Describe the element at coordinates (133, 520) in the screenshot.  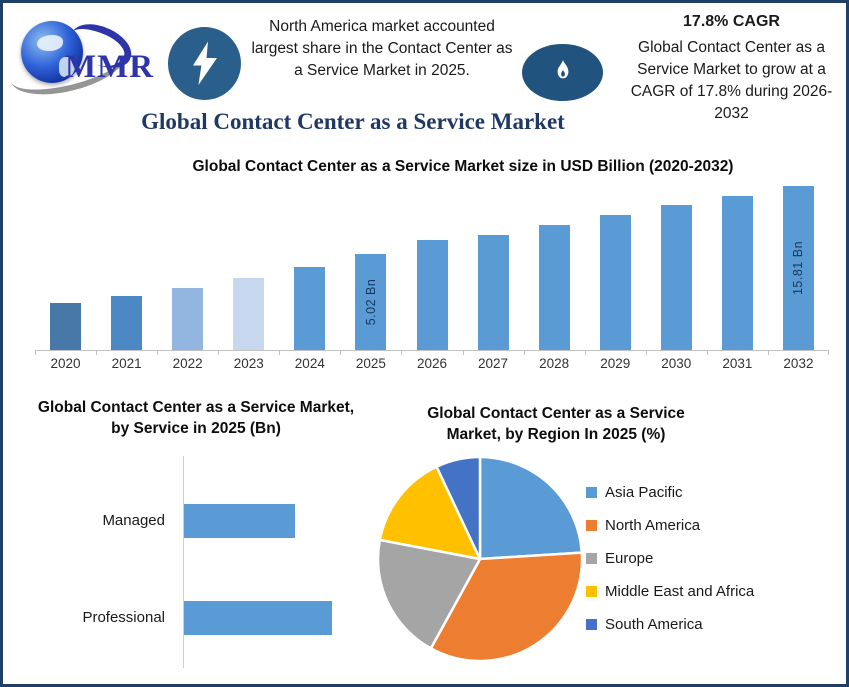
I see `category-label-managed: Managed` at that location.